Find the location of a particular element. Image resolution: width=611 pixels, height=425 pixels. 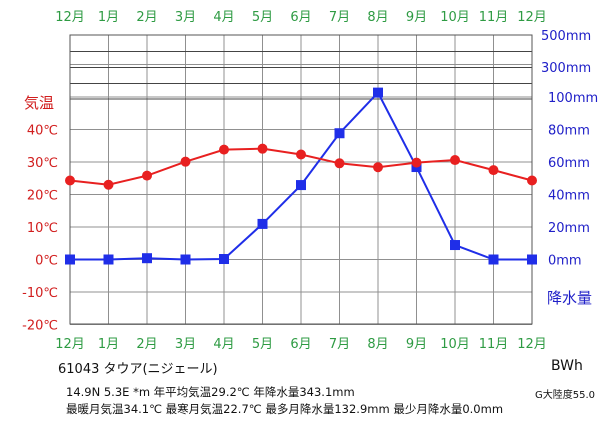

month-labels-bottom: 12月 1月 2月 3月 4月 5月 6月 7月 8月 9月 10月 11月 12月 is located at coordinates (301, 344).